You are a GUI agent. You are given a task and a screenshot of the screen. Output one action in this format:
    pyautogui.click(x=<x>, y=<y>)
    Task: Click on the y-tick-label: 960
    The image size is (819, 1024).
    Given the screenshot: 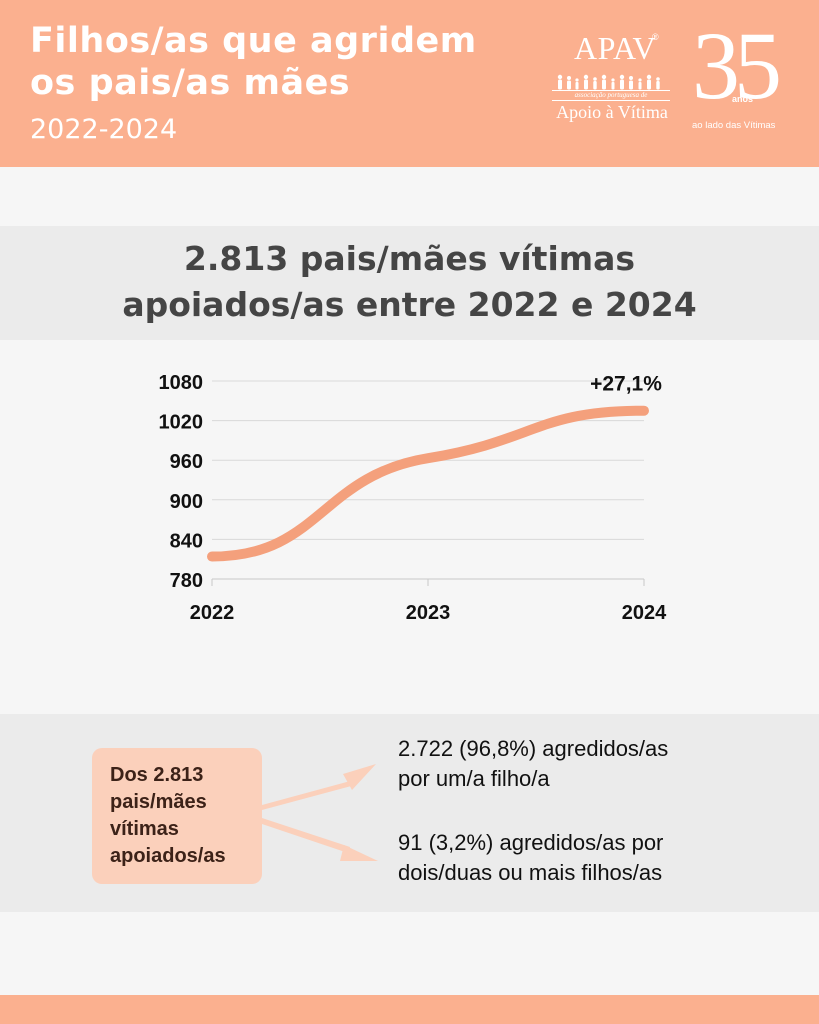 What is the action you would take?
    pyautogui.click(x=186, y=462)
    